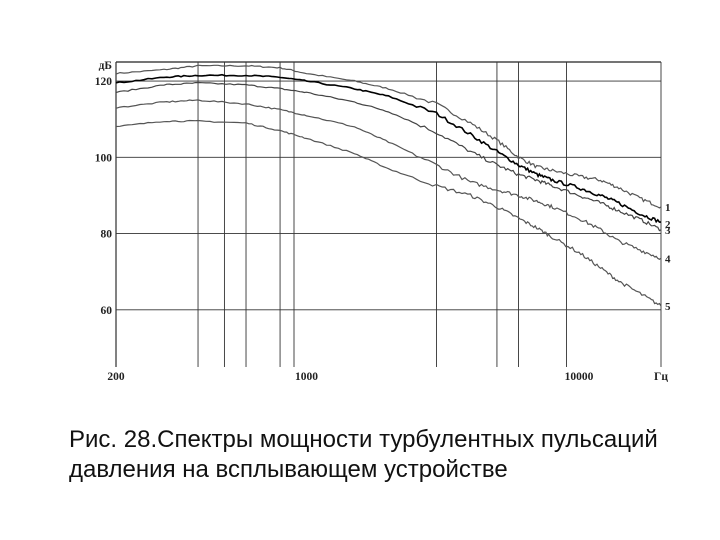 Image resolution: width=720 pixels, height=540 pixels. I want to click on x-tick-label: 1000, so click(306, 377).